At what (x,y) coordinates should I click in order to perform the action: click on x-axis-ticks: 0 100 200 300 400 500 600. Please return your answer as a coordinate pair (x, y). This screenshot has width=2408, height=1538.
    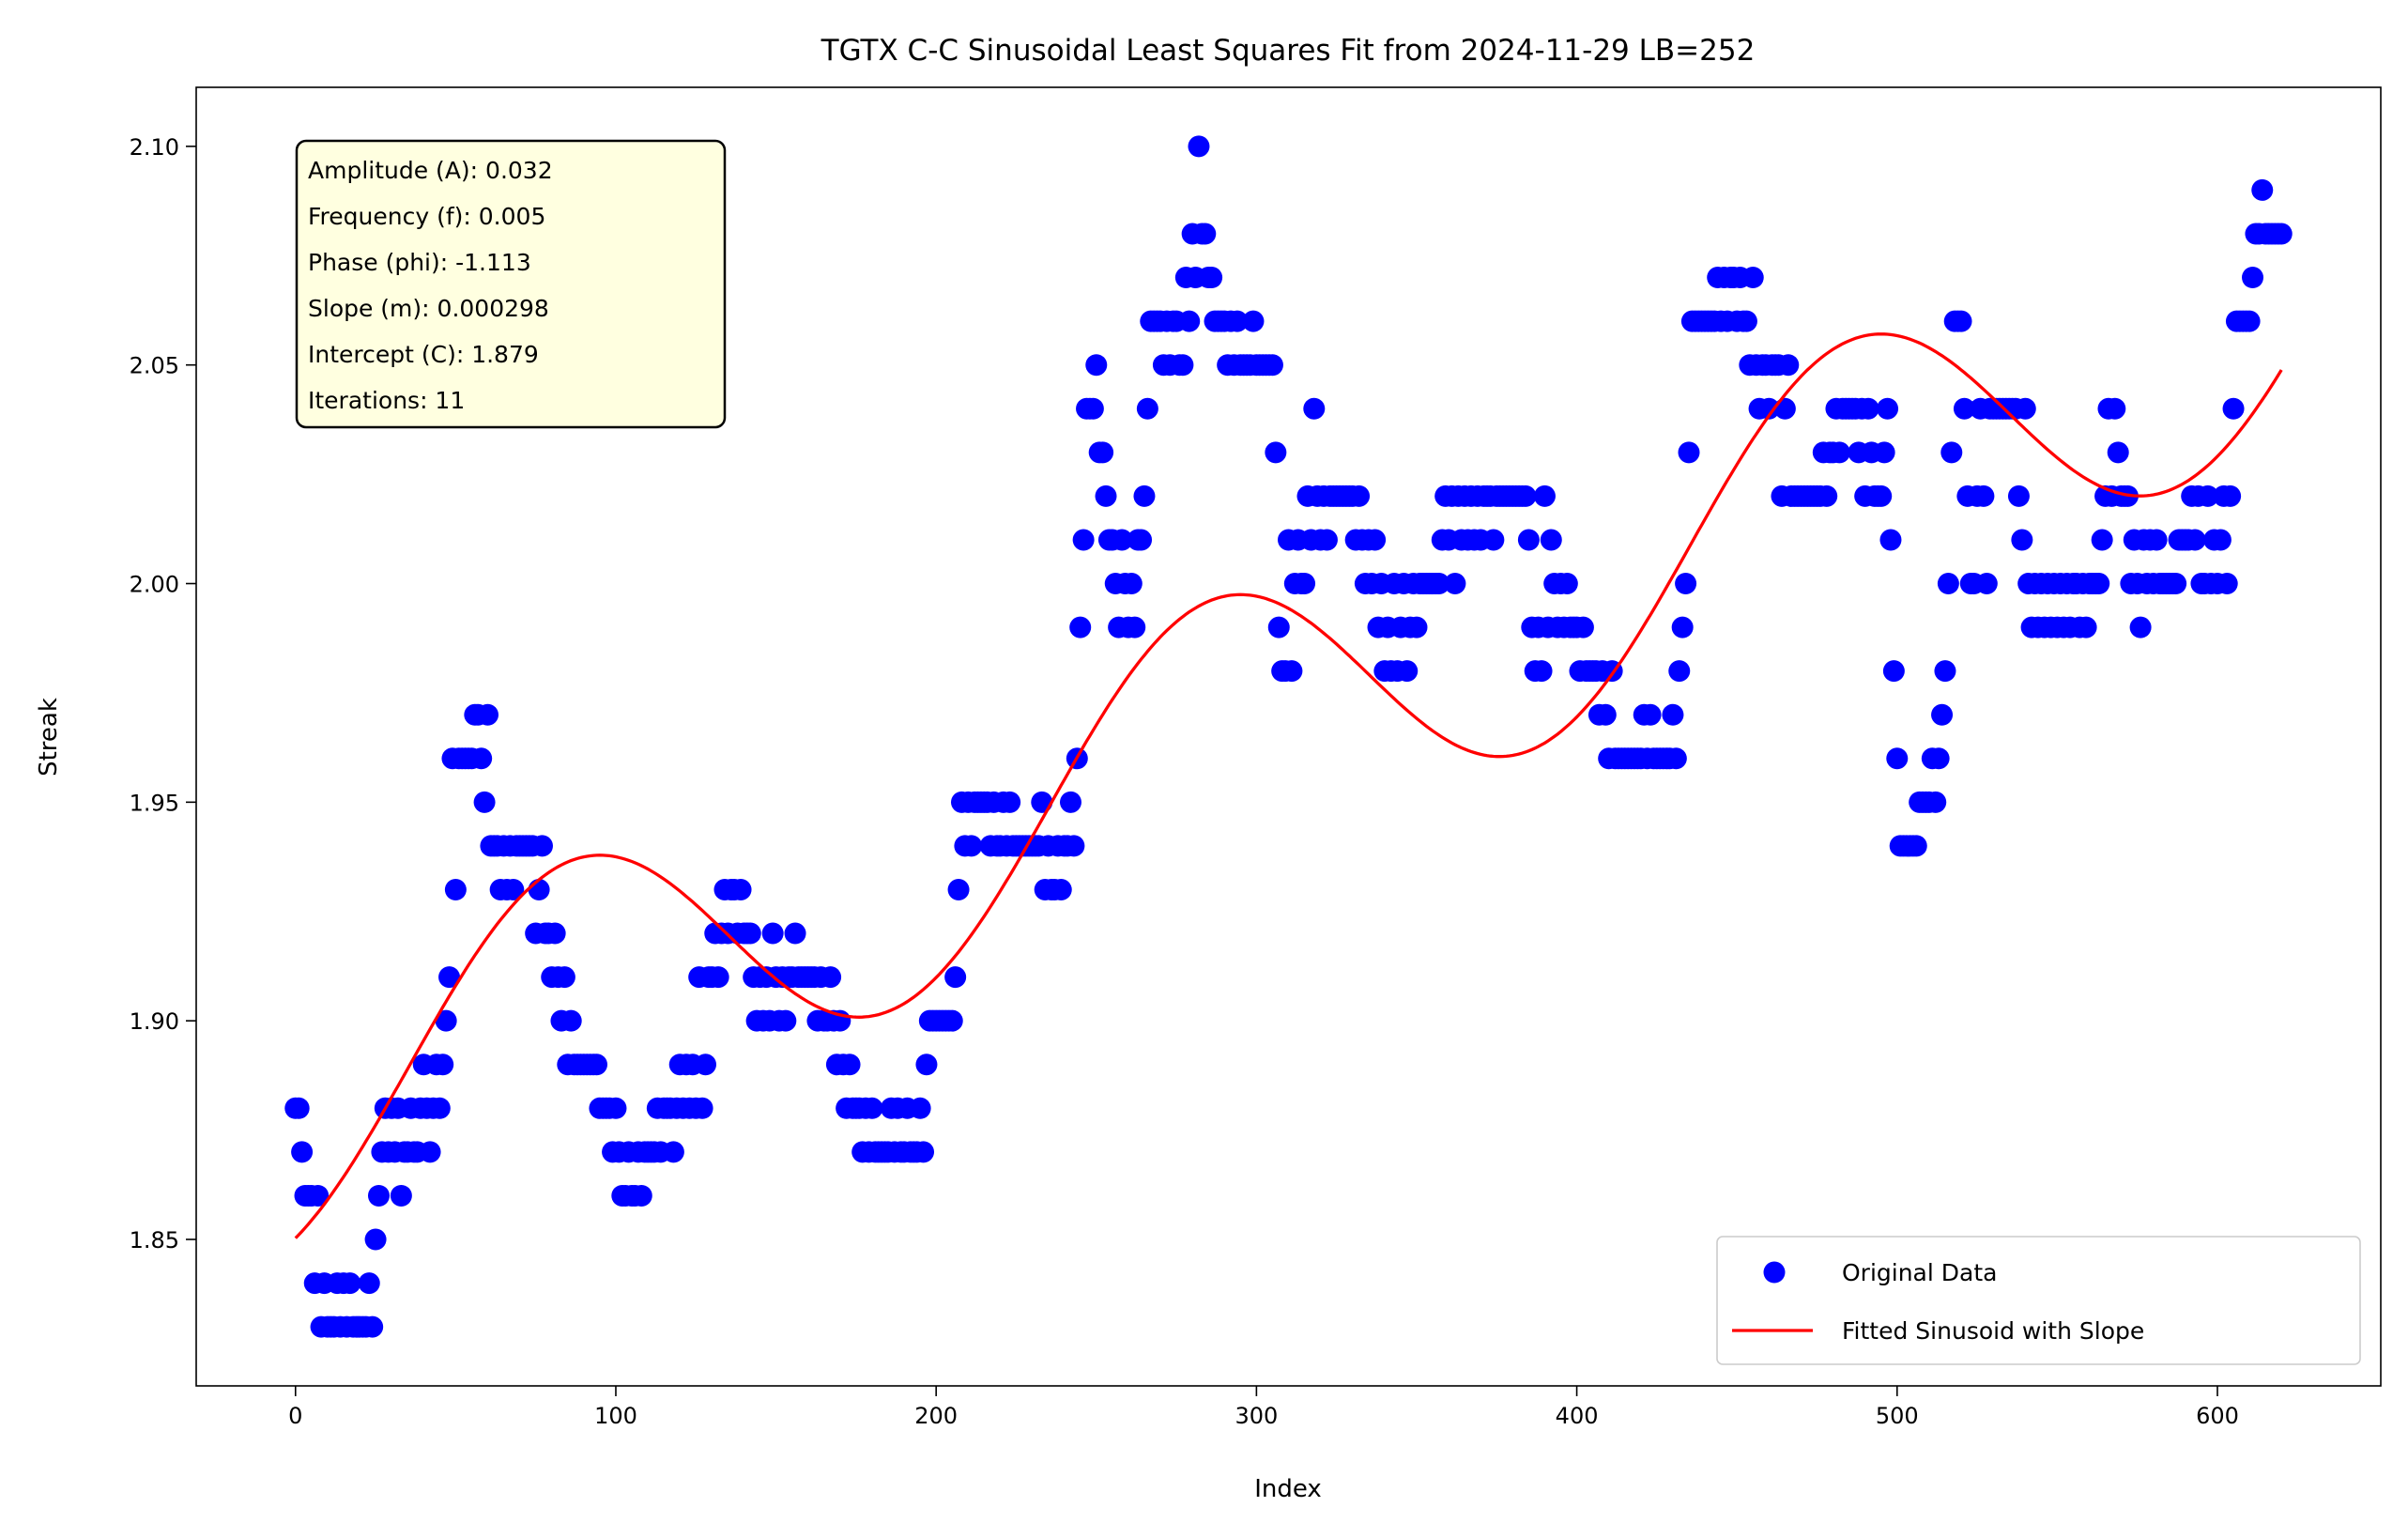
    Looking at the image, I should click on (1263, 1407).